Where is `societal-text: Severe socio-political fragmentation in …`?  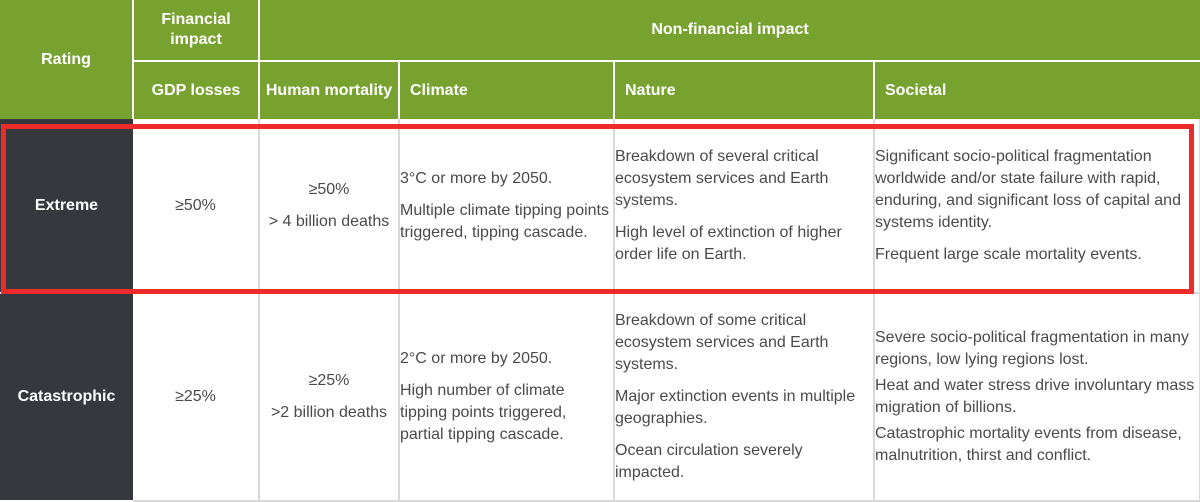 societal-text: Severe socio-political fragmentation in … is located at coordinates (1032, 348).